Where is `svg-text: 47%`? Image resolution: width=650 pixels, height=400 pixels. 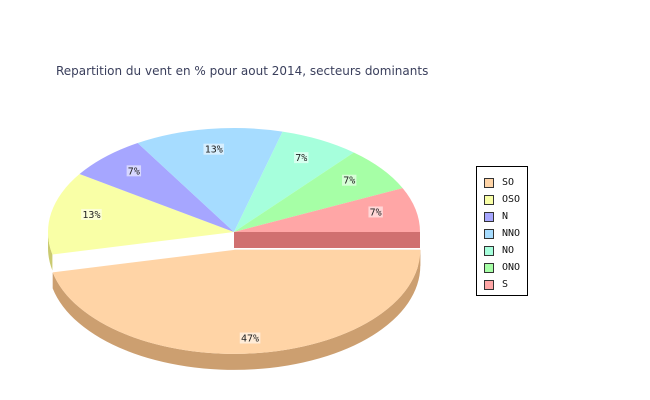 svg-text: 47% is located at coordinates (250, 339).